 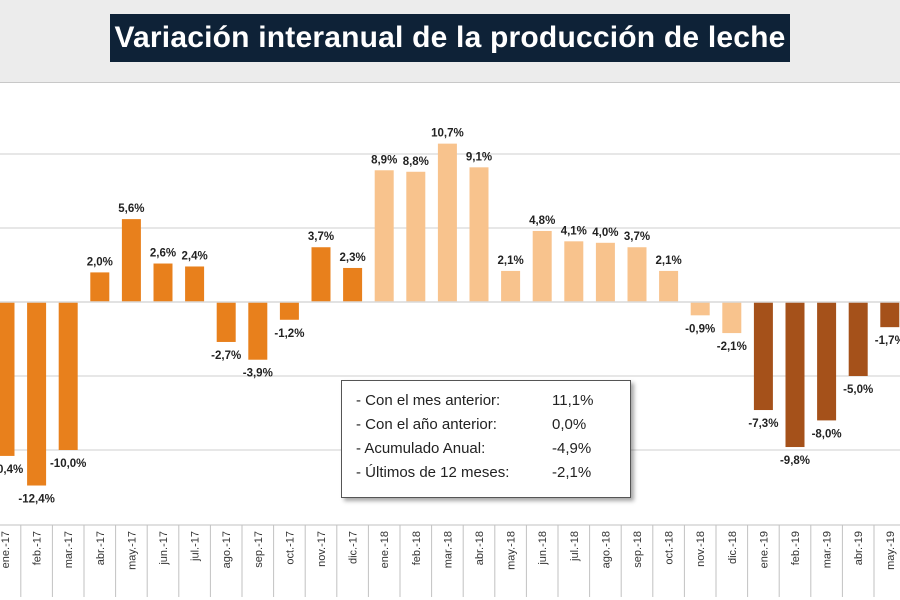 What do you see at coordinates (226, 356) in the screenshot?
I see `data-label: -2,7%` at bounding box center [226, 356].